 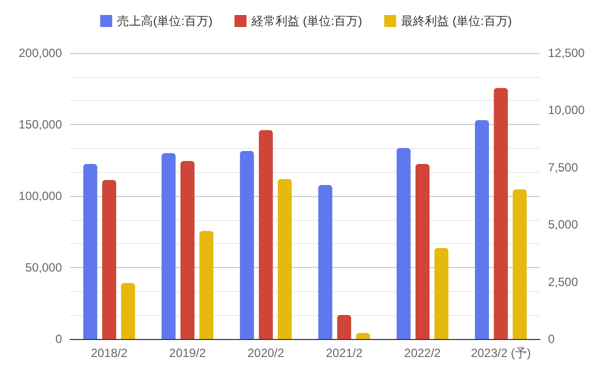 I want to click on legend-label: 経常利益 (単位:百万), so click(x=306, y=21).